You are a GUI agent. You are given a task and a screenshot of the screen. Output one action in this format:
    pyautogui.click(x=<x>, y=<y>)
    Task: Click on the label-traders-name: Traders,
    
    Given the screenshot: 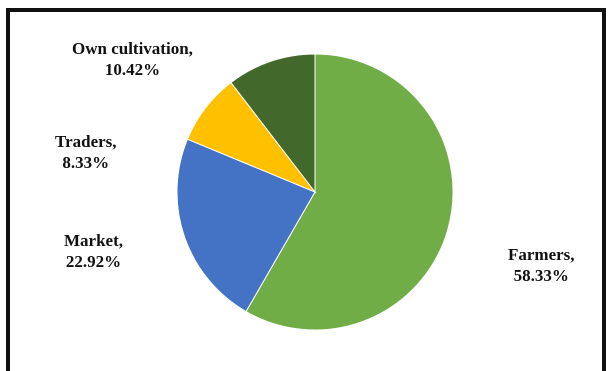 What is the action you would take?
    pyautogui.click(x=86, y=141)
    